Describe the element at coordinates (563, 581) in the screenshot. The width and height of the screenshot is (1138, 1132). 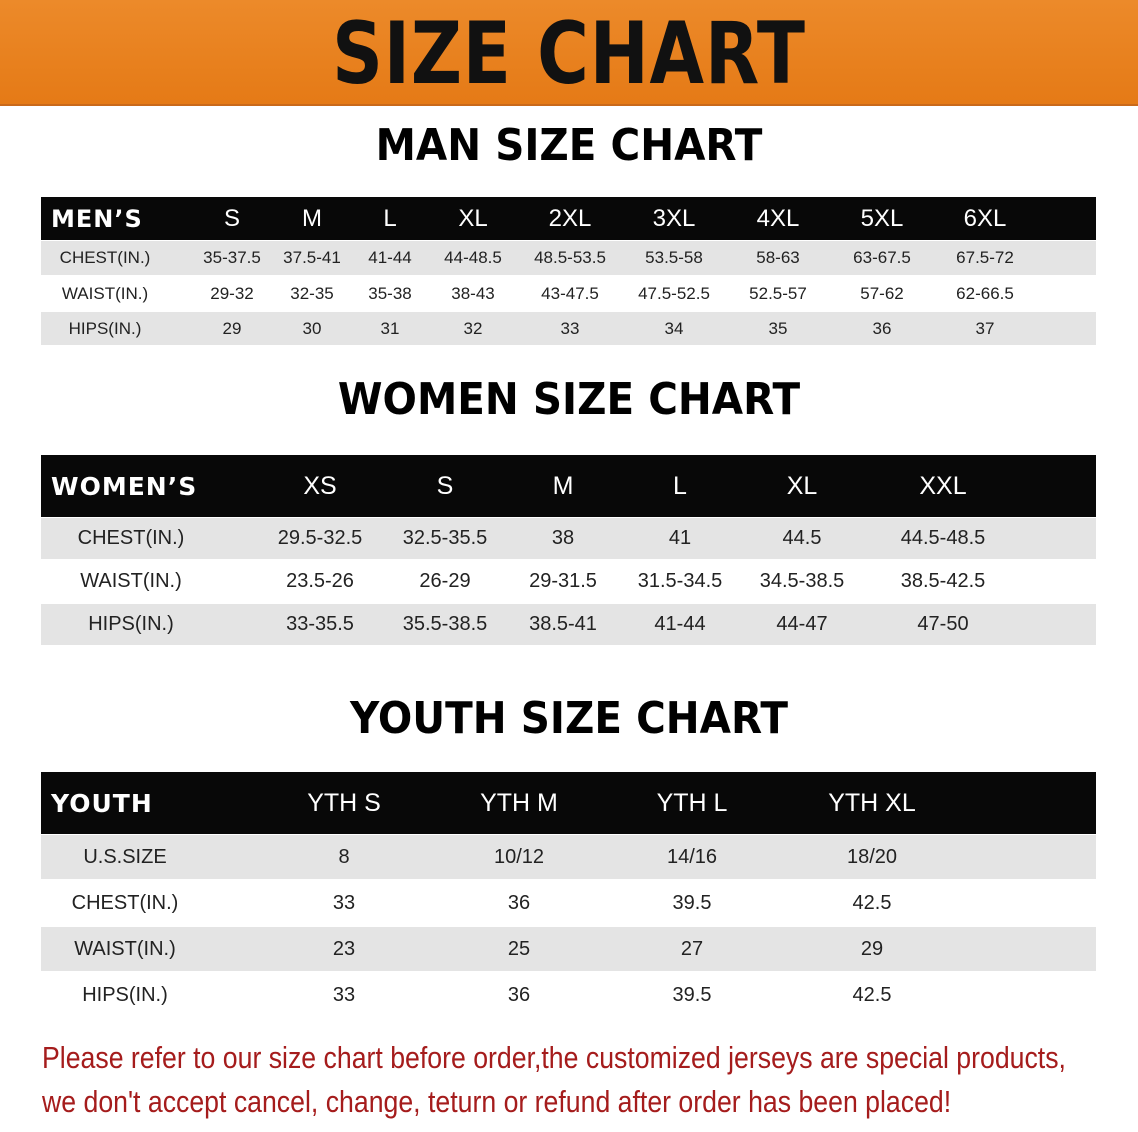
I see `table-cell: 29-31.5` at that location.